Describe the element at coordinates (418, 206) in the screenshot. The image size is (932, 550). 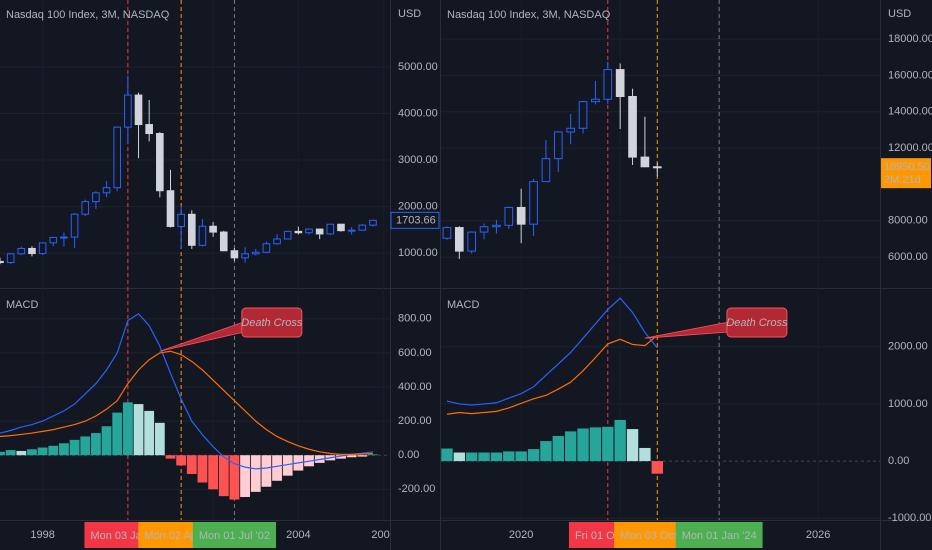
I see `y-tick-label: 2000.00` at that location.